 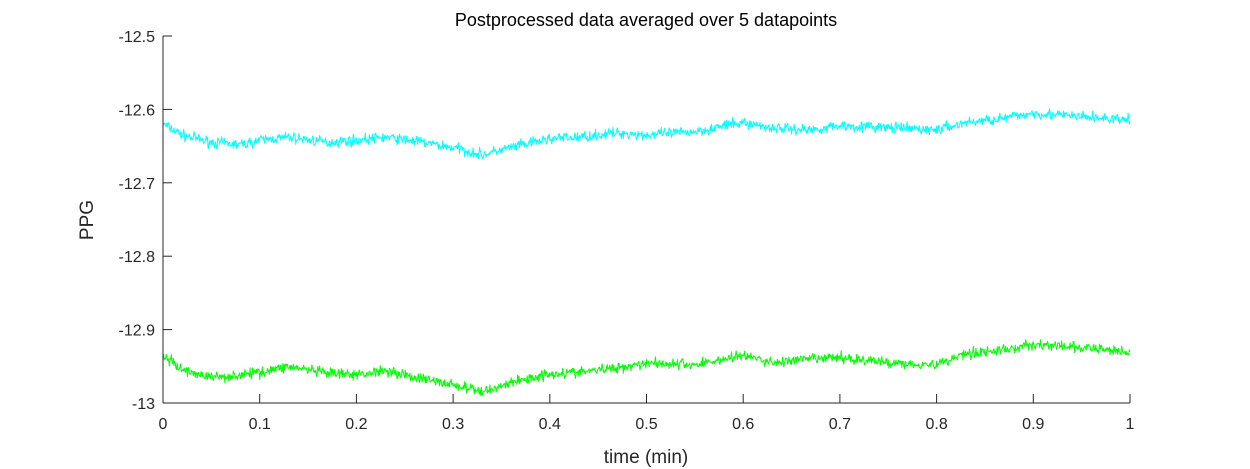 I want to click on y-tick-label: -12.5, so click(x=137, y=37).